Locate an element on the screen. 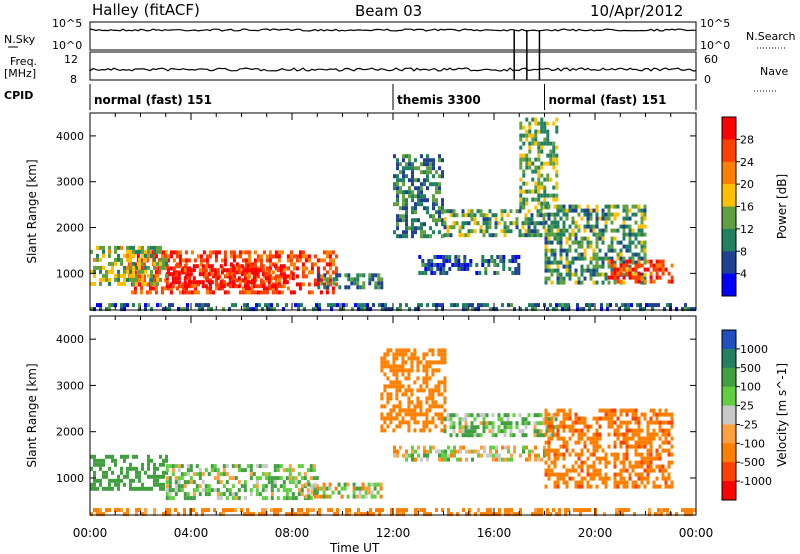 Image resolution: width=800 pixels, height=554 pixels. power-colorbar-swatch is located at coordinates (729, 128).